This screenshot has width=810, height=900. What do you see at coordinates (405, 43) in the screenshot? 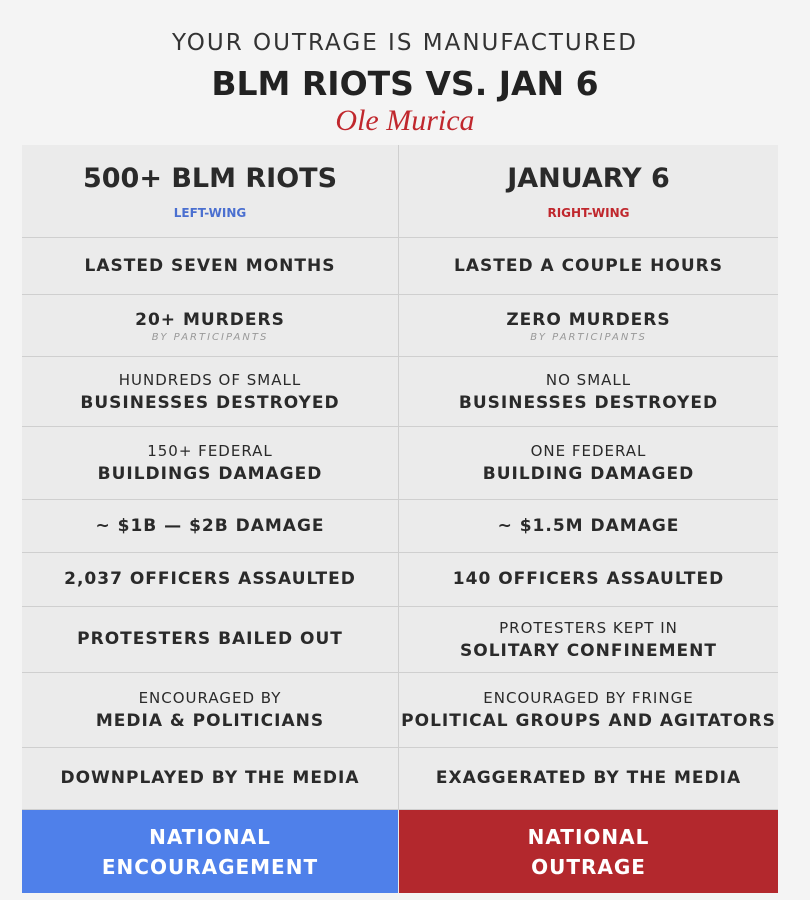
I see `title: YOUR OUTRAGE IS MANUFACTURED` at bounding box center [405, 43].